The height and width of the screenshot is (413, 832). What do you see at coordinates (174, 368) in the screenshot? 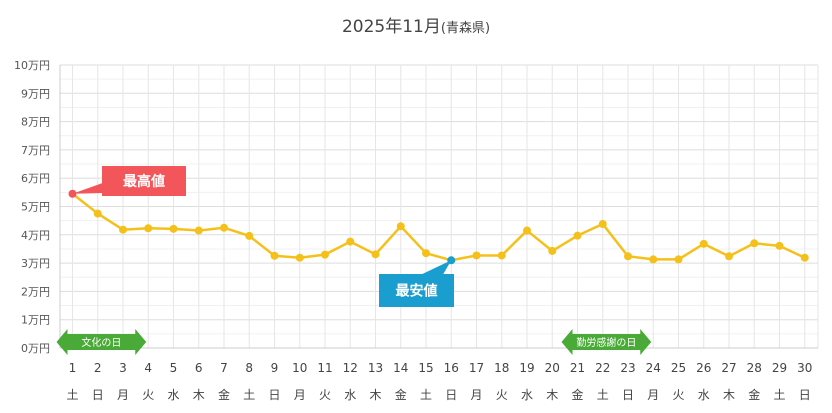
I see `x-tick-label: 5` at bounding box center [174, 368].